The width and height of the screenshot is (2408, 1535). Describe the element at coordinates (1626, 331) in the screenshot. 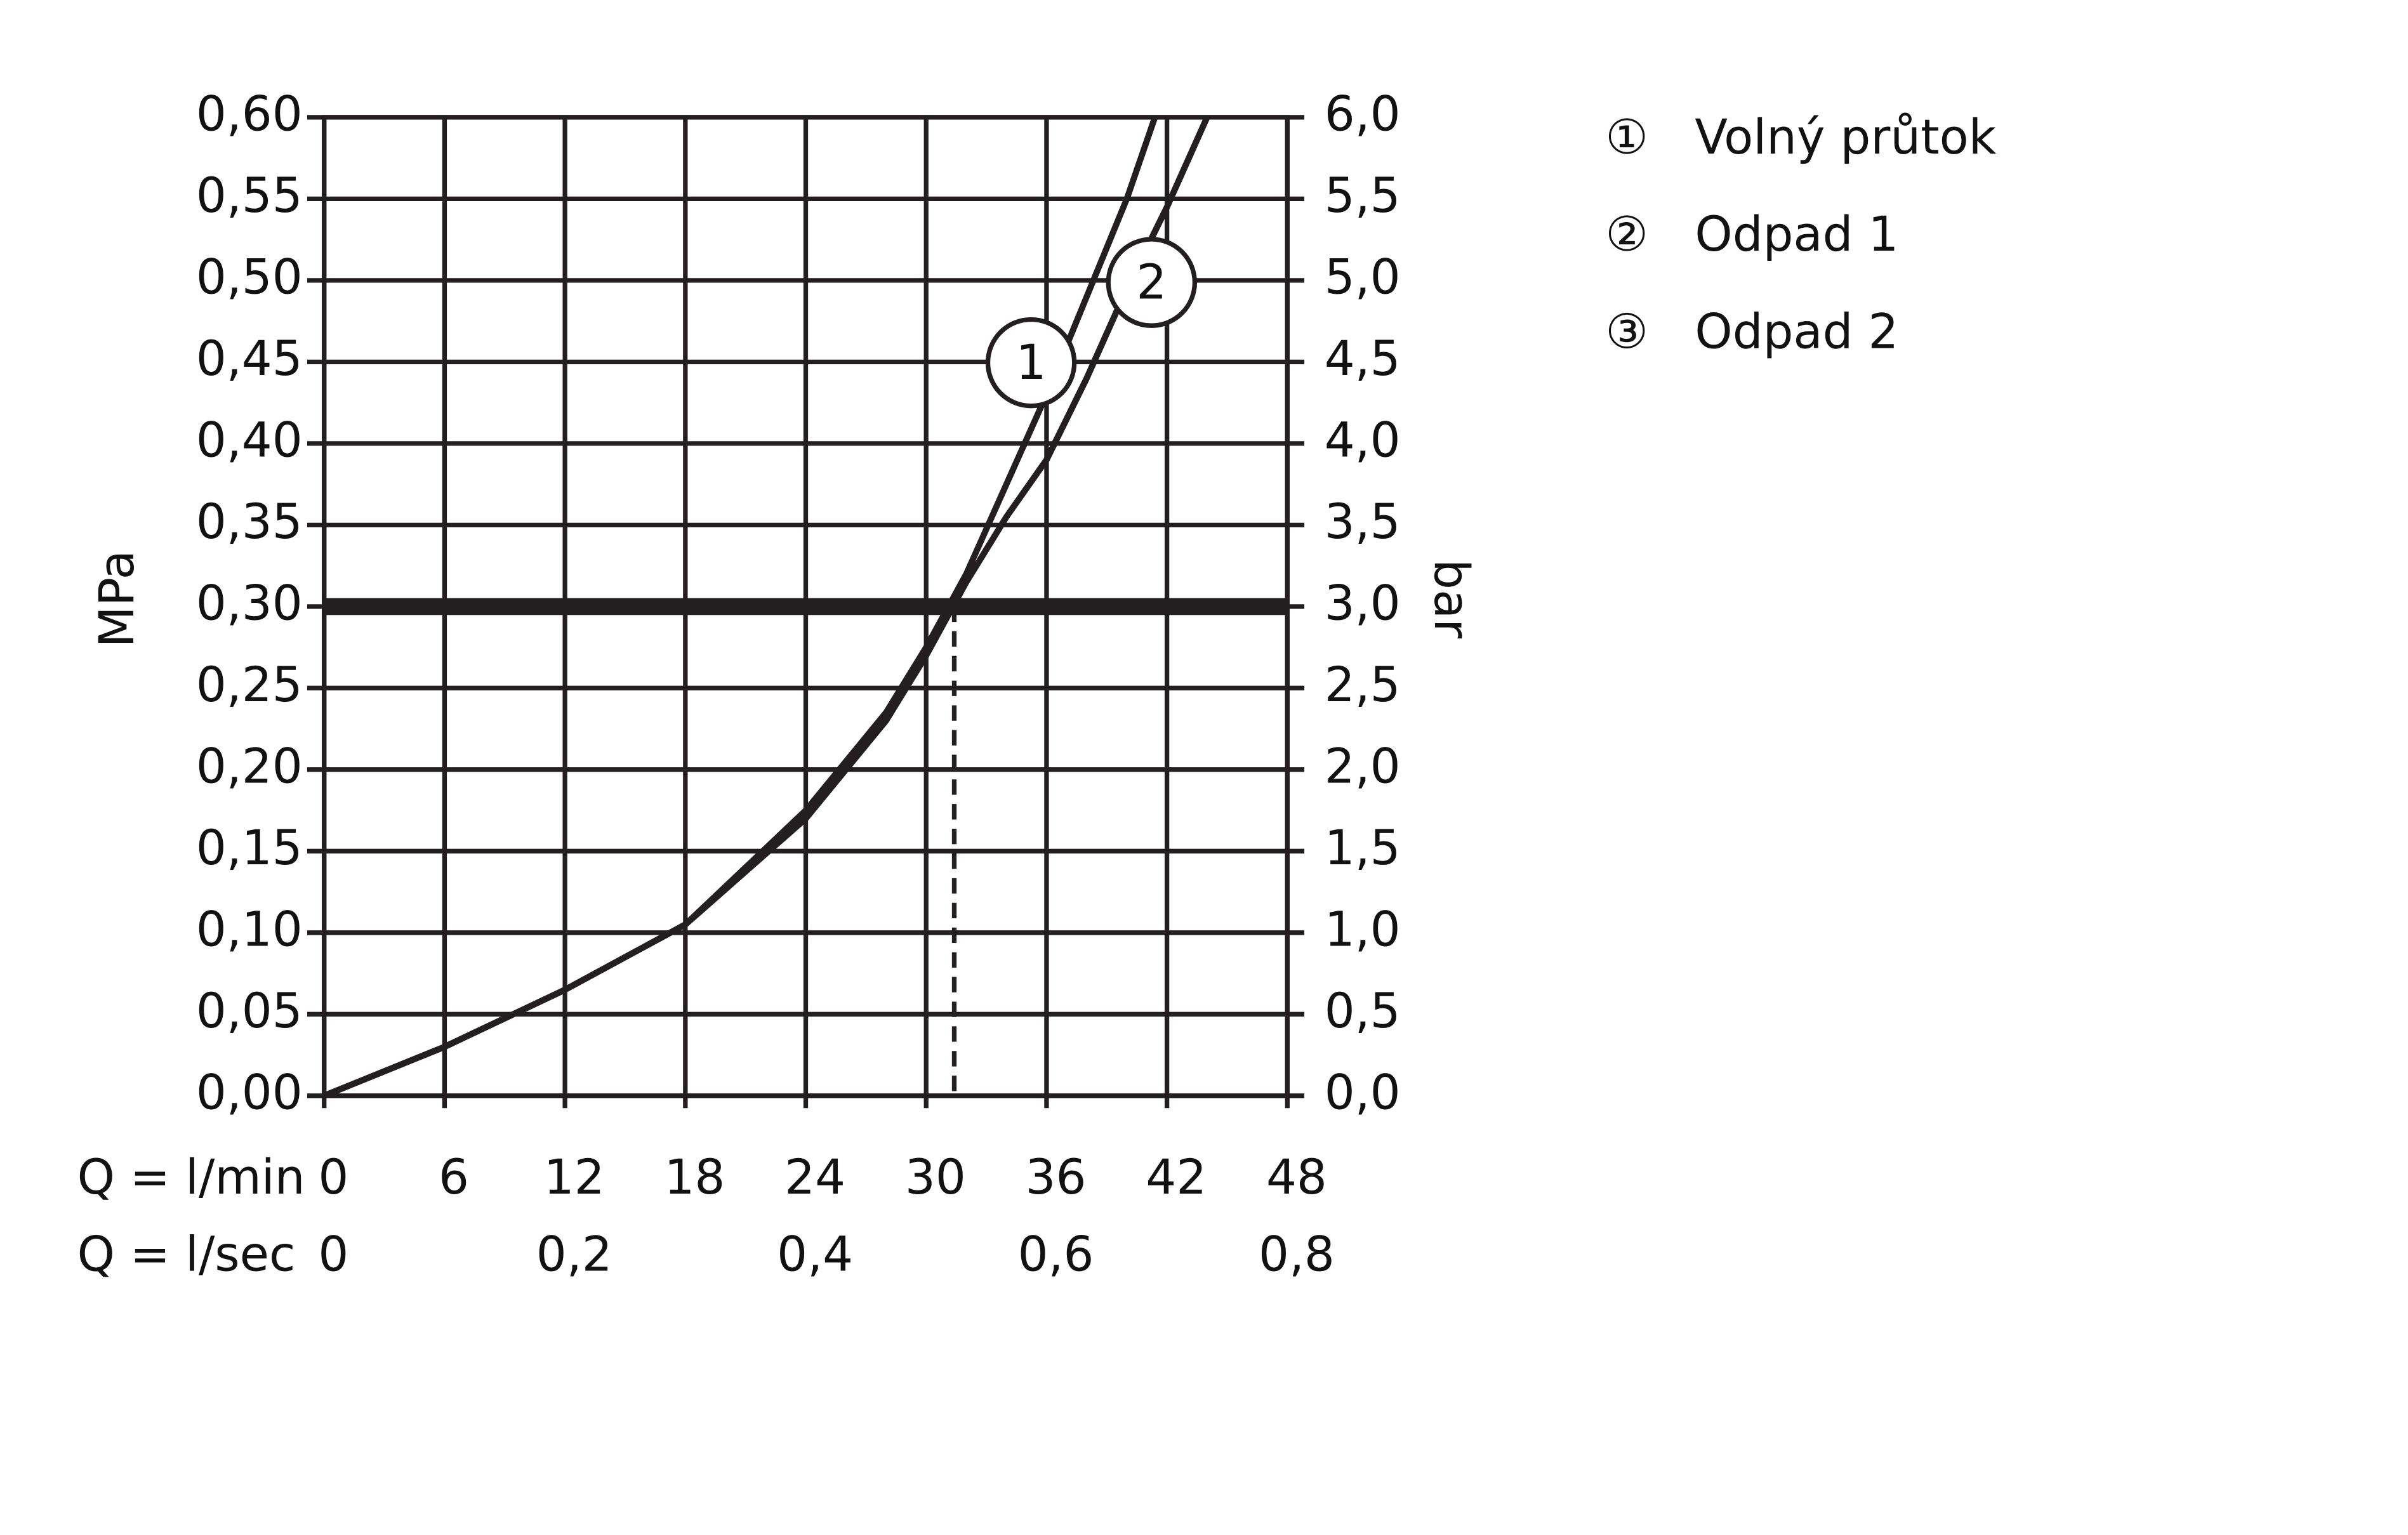

I see `legend-symbol: ③` at that location.